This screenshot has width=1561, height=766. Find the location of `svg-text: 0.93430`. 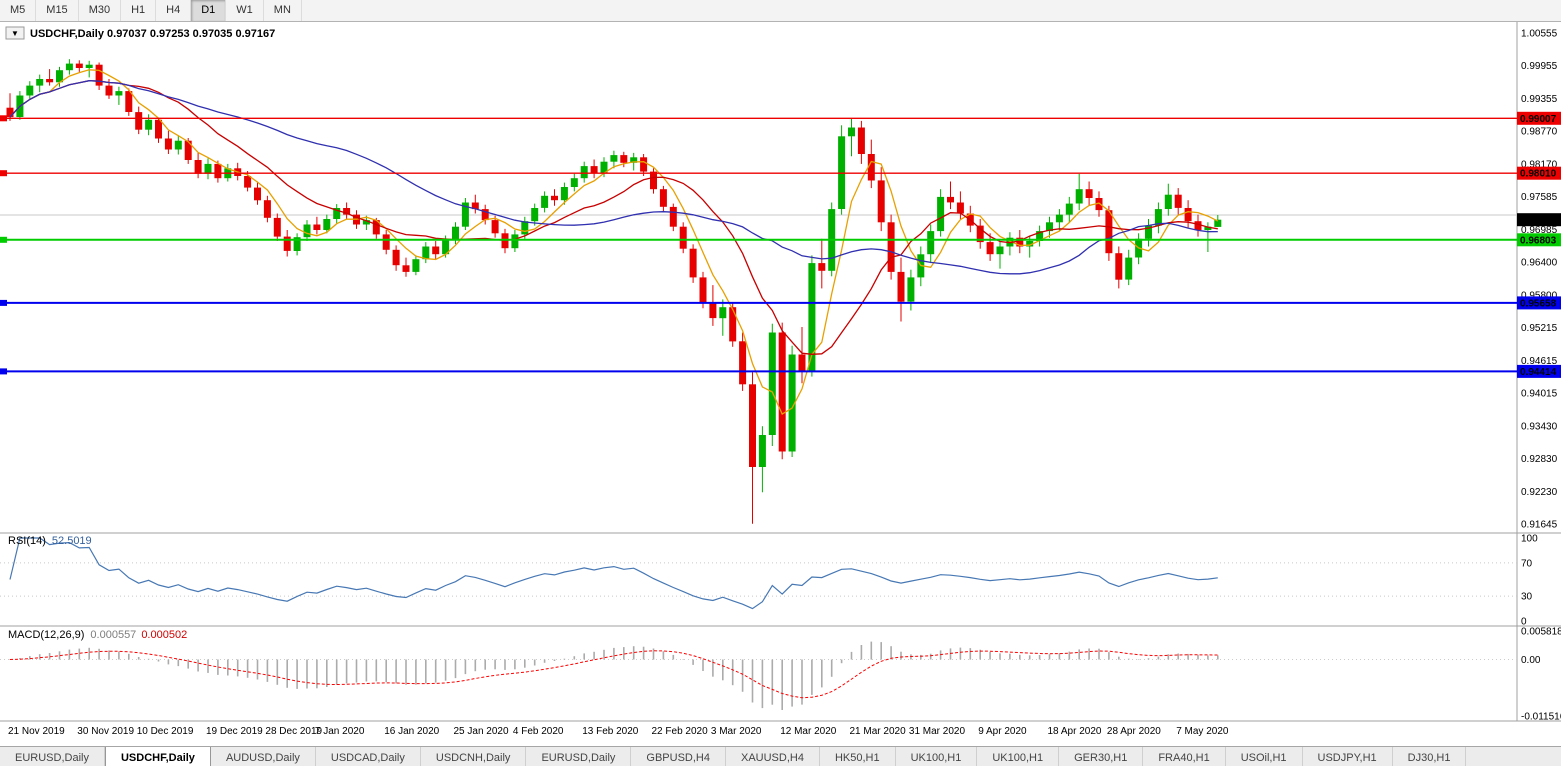

svg-text: 0.93430 is located at coordinates (1539, 426).